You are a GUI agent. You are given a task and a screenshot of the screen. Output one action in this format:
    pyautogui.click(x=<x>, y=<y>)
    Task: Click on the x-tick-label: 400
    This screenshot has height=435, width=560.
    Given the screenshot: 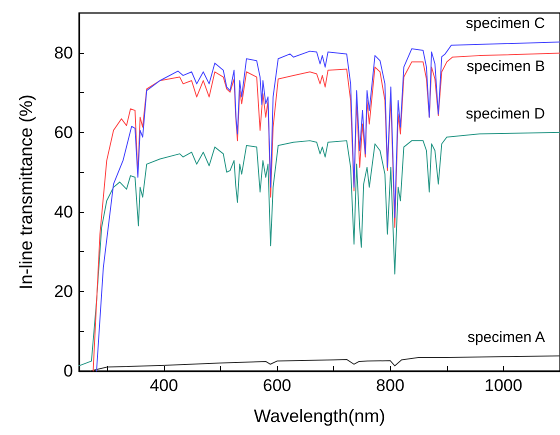 What is the action you would take?
    pyautogui.click(x=164, y=385)
    